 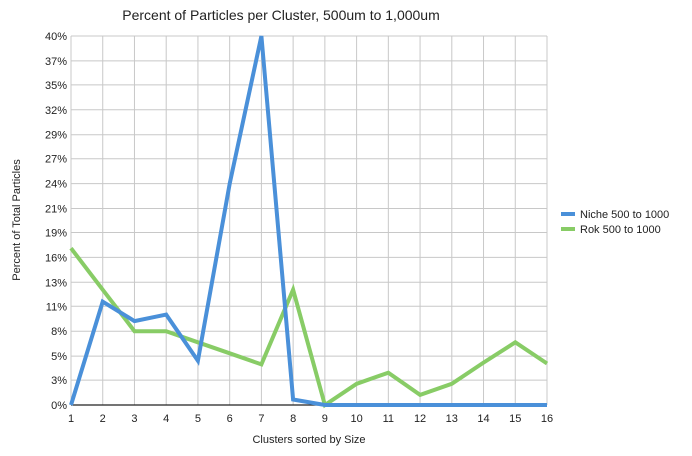 What do you see at coordinates (620, 230) in the screenshot?
I see `legend-label: Rok 500 to 1000` at bounding box center [620, 230].